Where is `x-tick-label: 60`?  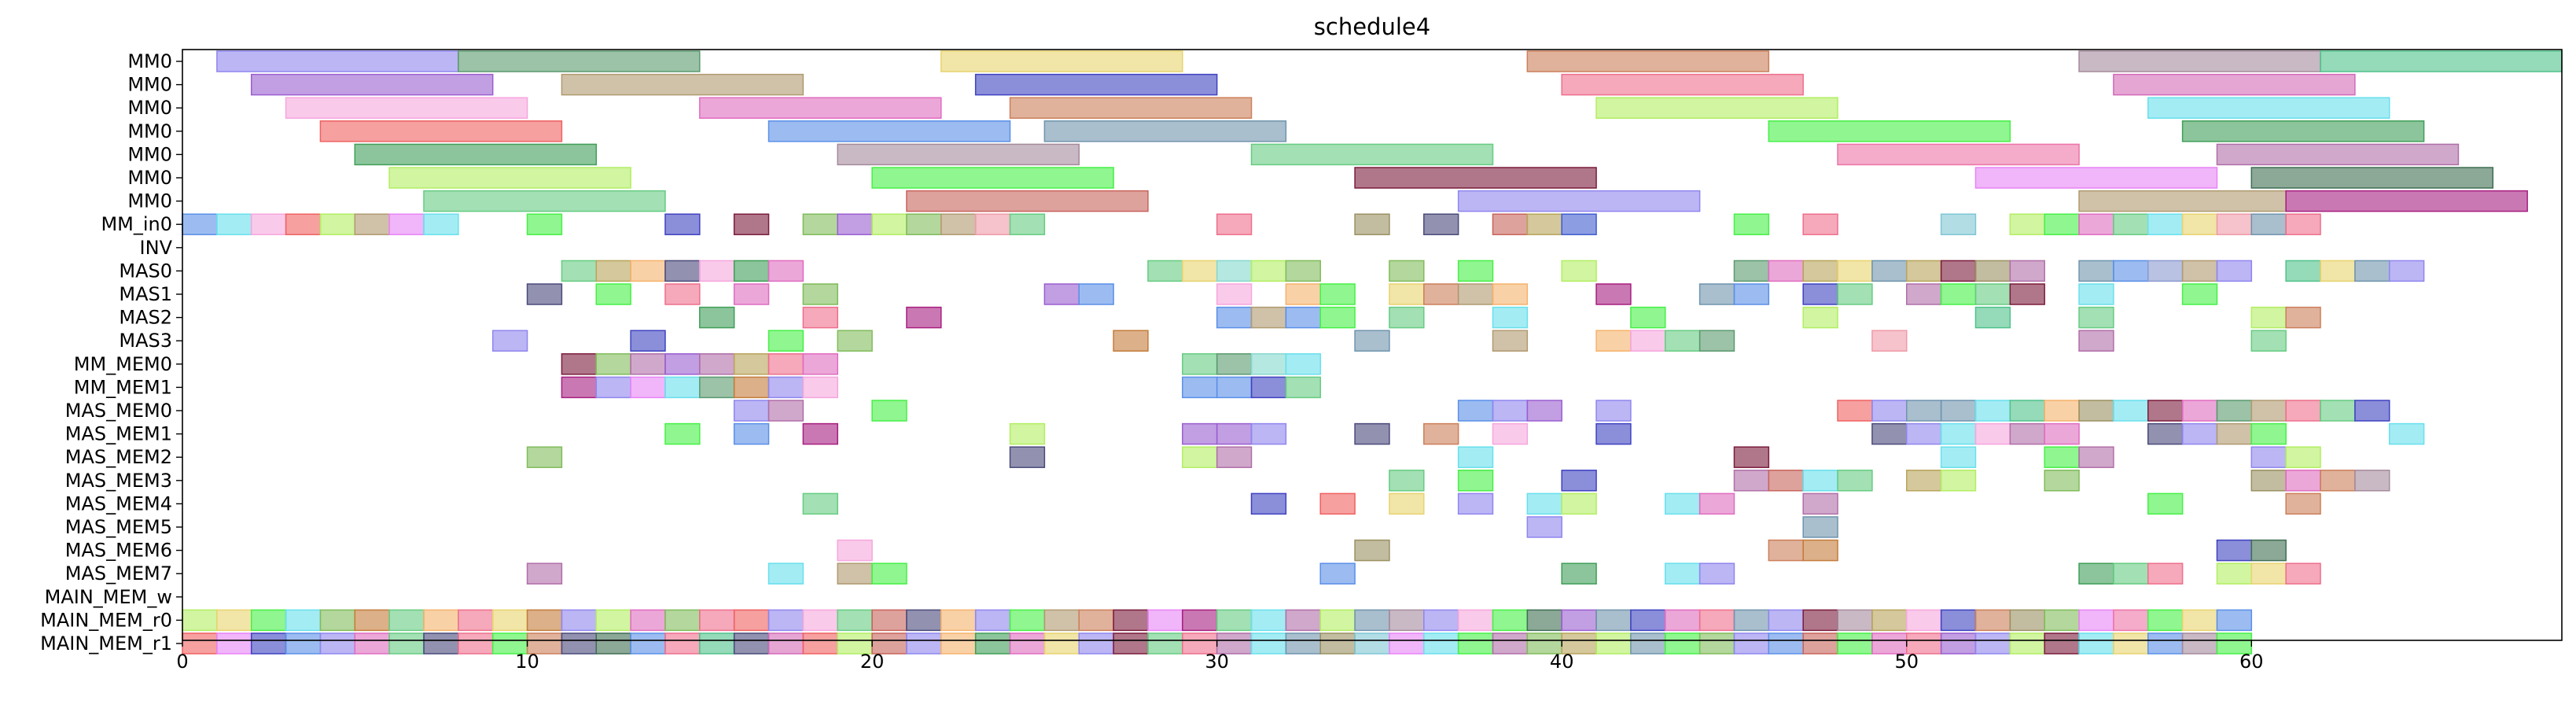 x-tick-label: 60 is located at coordinates (2252, 662).